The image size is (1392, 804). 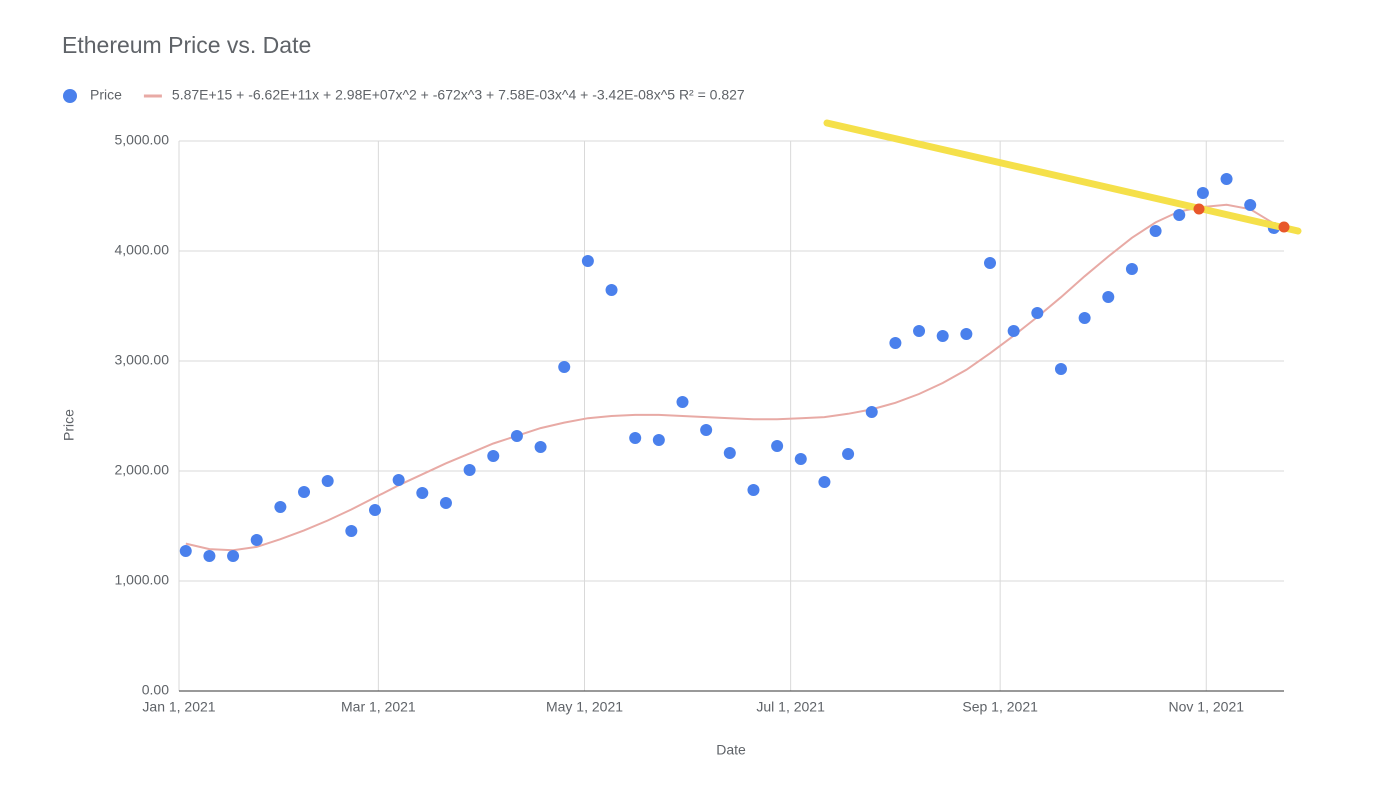 What do you see at coordinates (378, 707) in the screenshot?
I see `x-tick-label: Mar 1, 2021` at bounding box center [378, 707].